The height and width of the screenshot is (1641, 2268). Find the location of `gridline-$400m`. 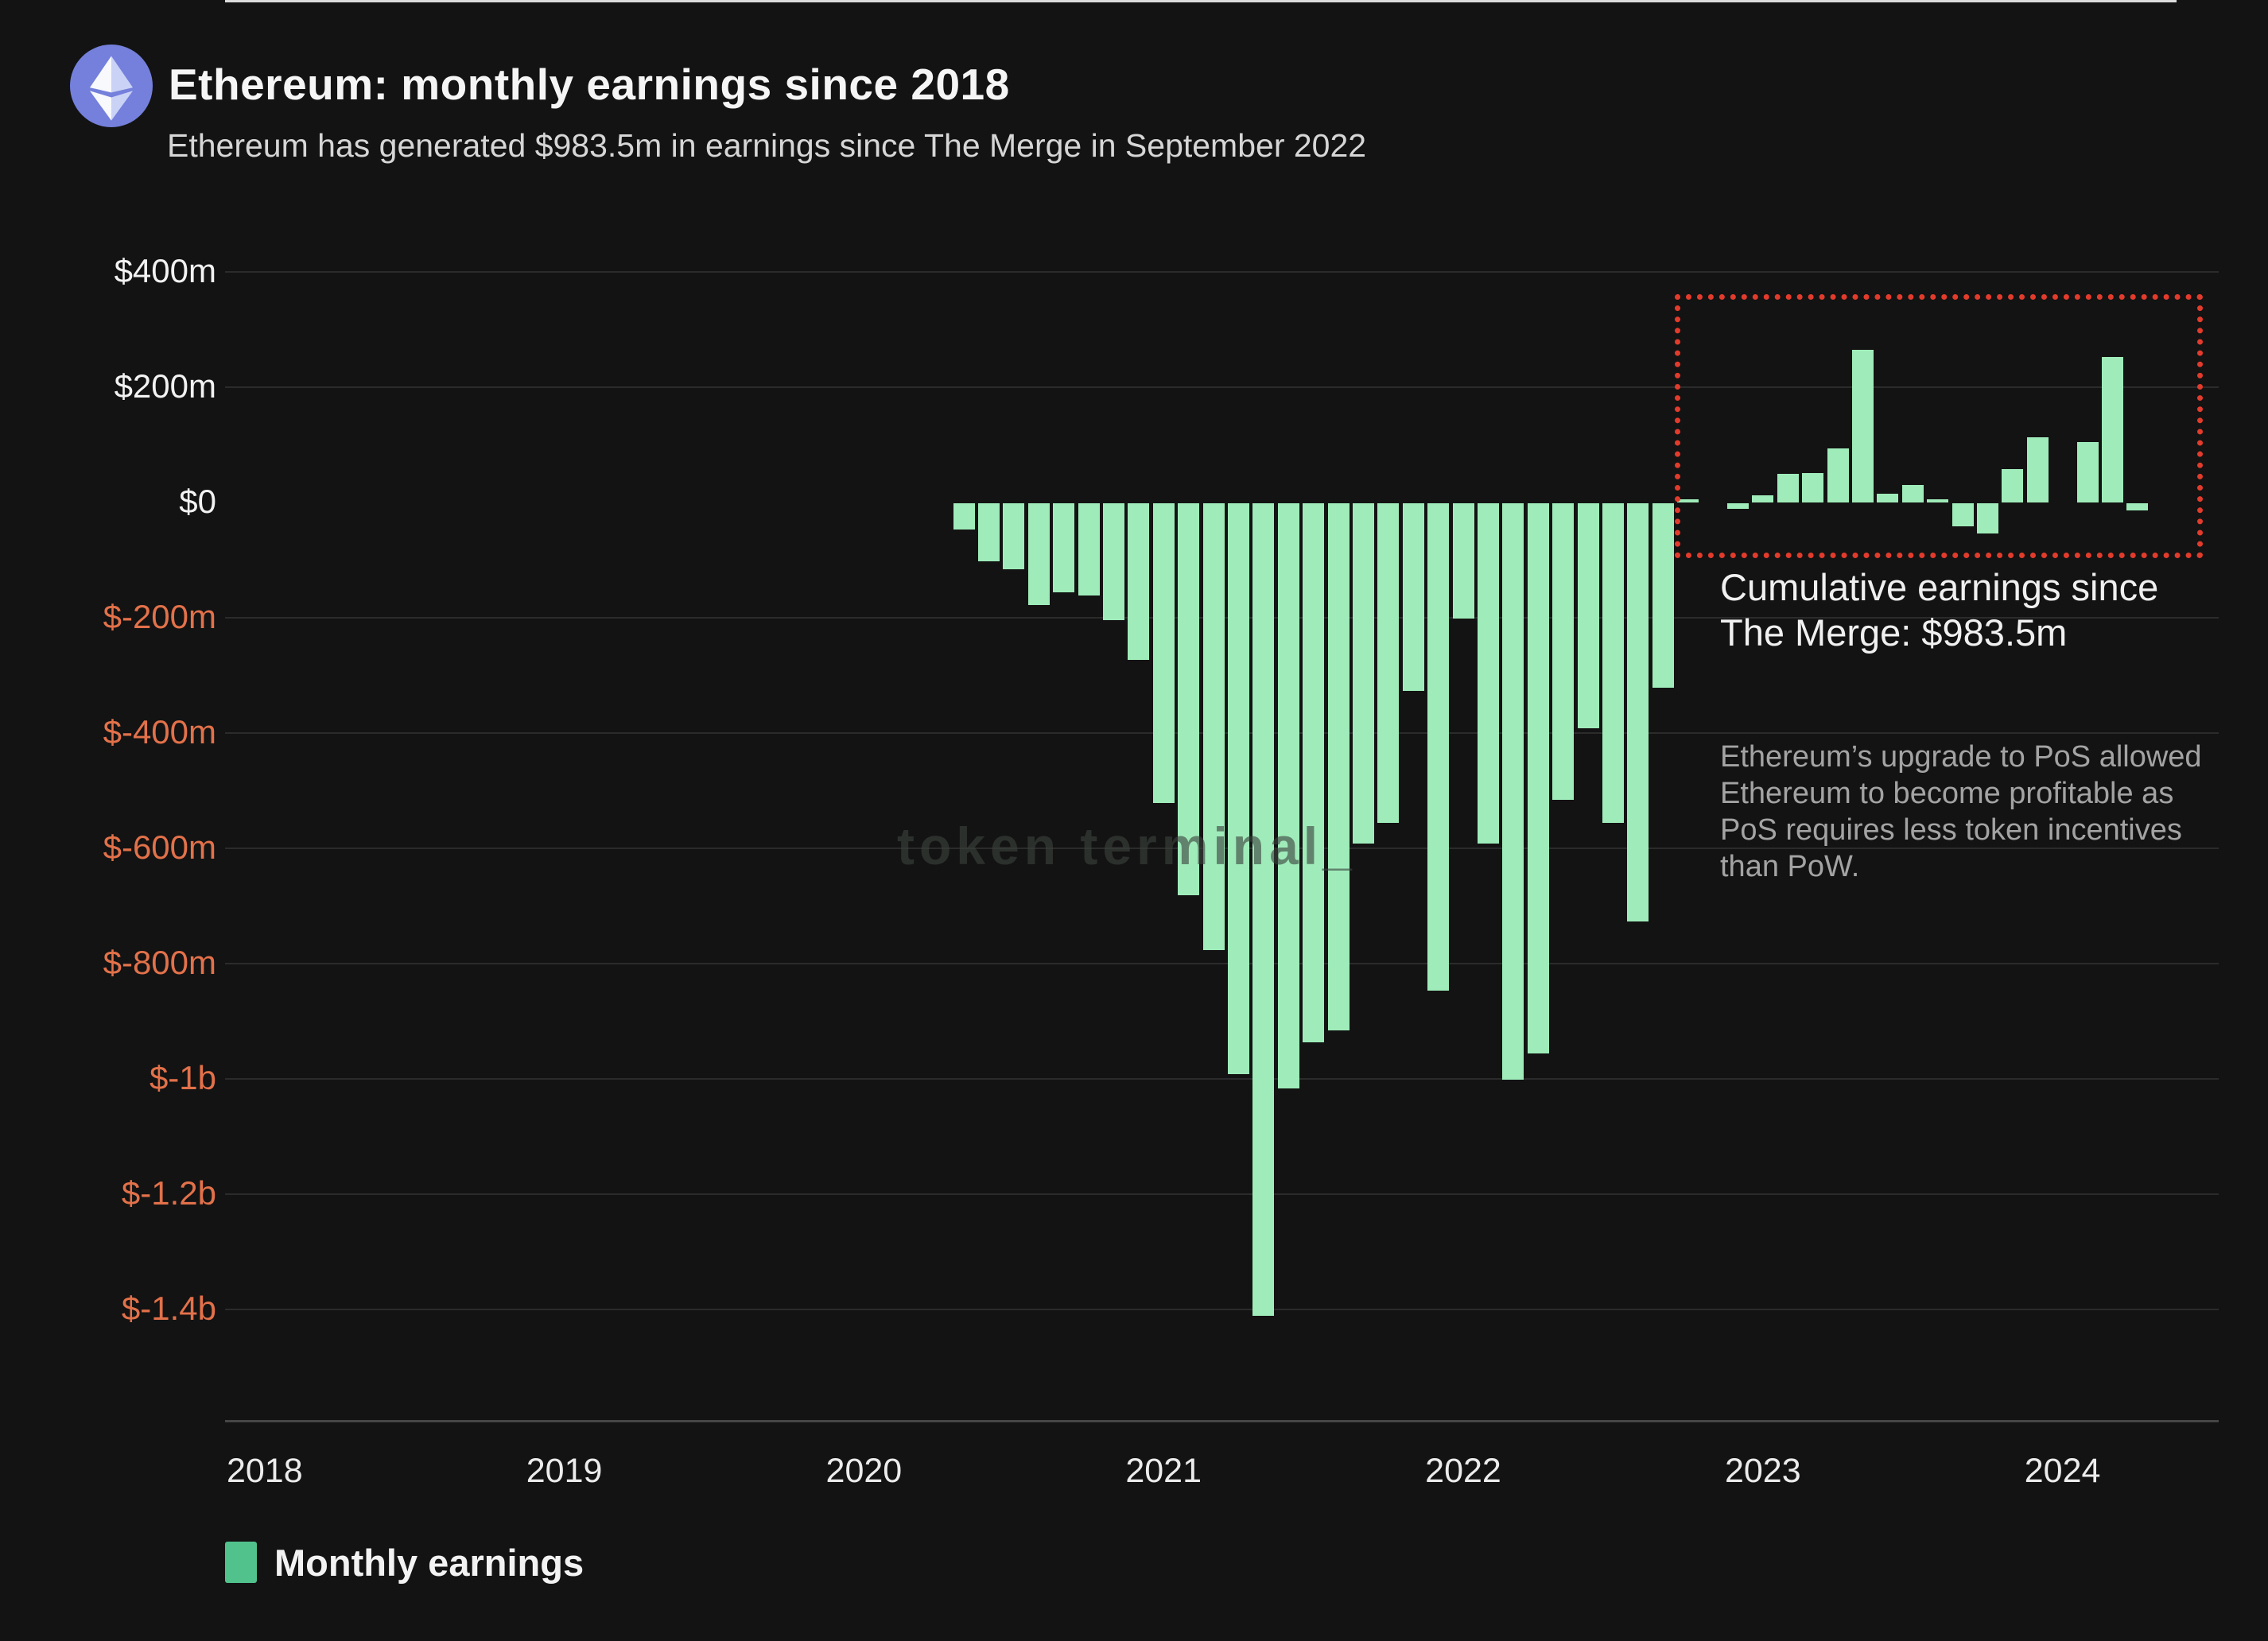

gridline-$400m is located at coordinates (1222, 272).